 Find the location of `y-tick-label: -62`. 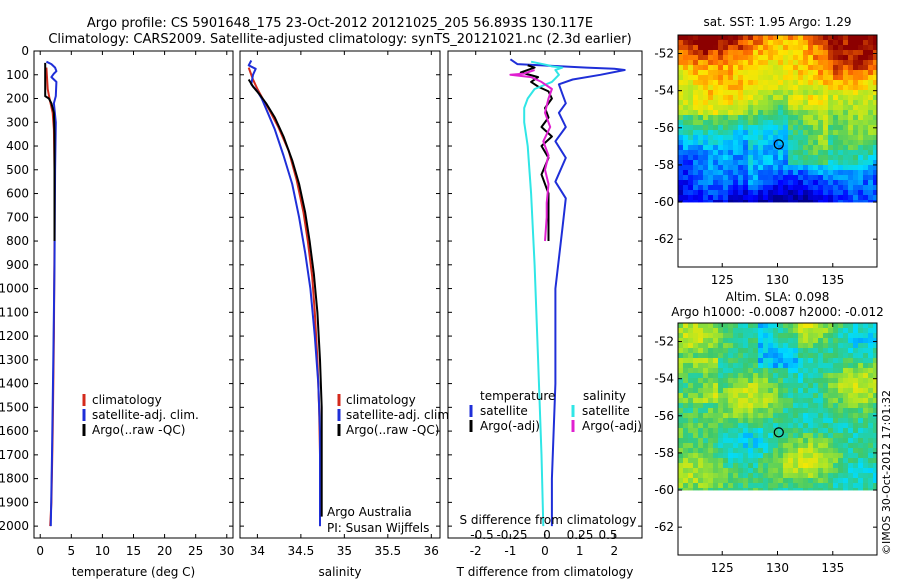

y-tick-label: -62 is located at coordinates (664, 527).